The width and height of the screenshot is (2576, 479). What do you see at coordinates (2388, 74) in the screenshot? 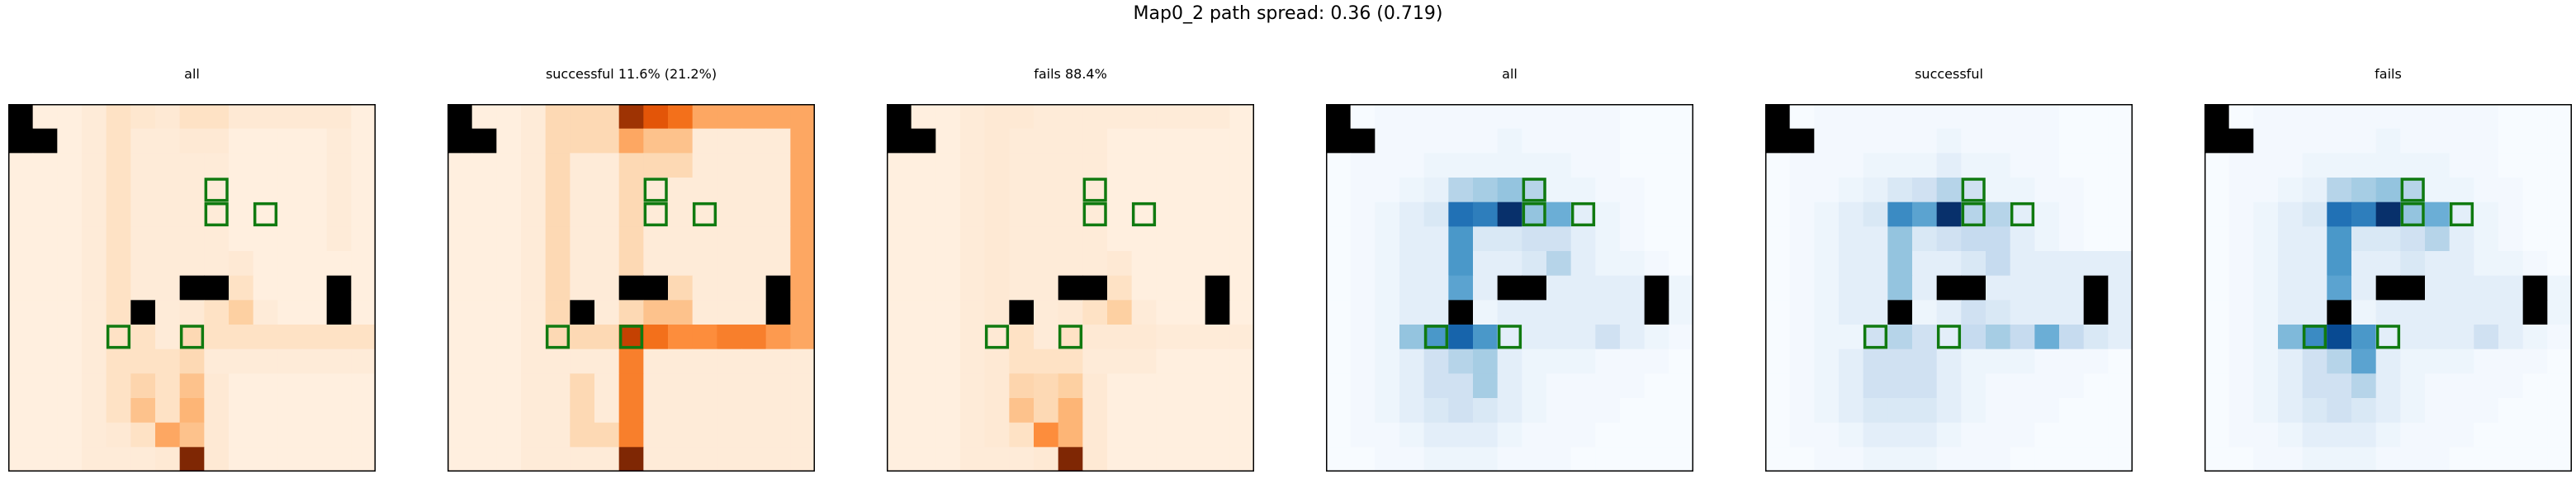
I see `panel-title: fails` at bounding box center [2388, 74].